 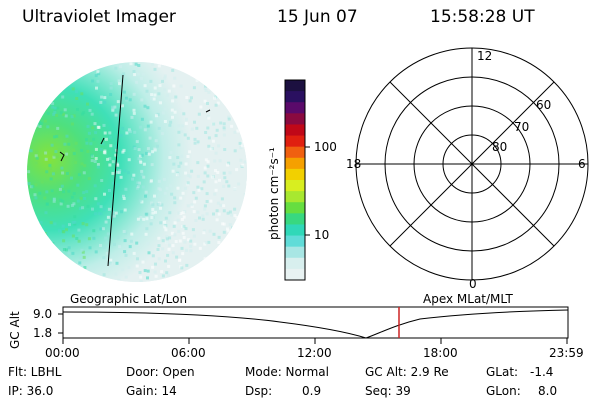 I want to click on mlat-label-80: 80, so click(x=500, y=147).